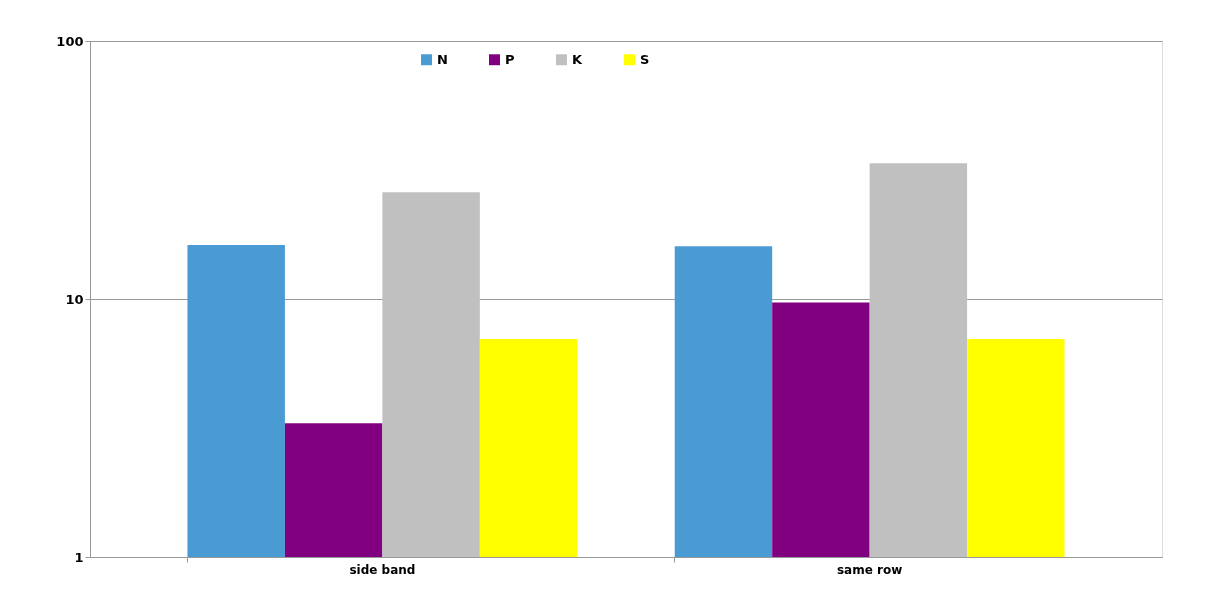  I want to click on y-tick-label: 10, so click(74, 299).